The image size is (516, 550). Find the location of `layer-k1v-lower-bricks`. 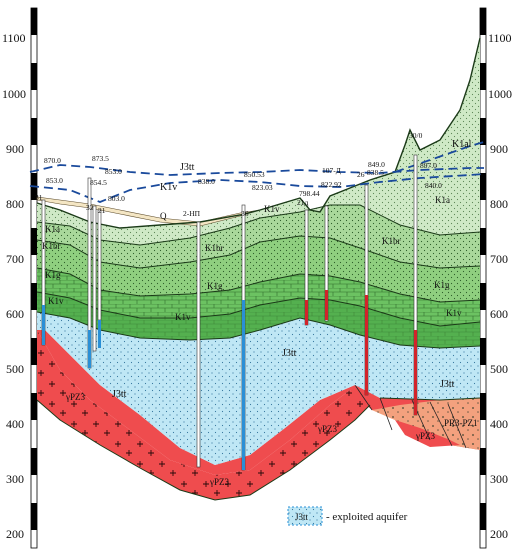

layer-k1v-lower-bricks is located at coordinates (258, 320).